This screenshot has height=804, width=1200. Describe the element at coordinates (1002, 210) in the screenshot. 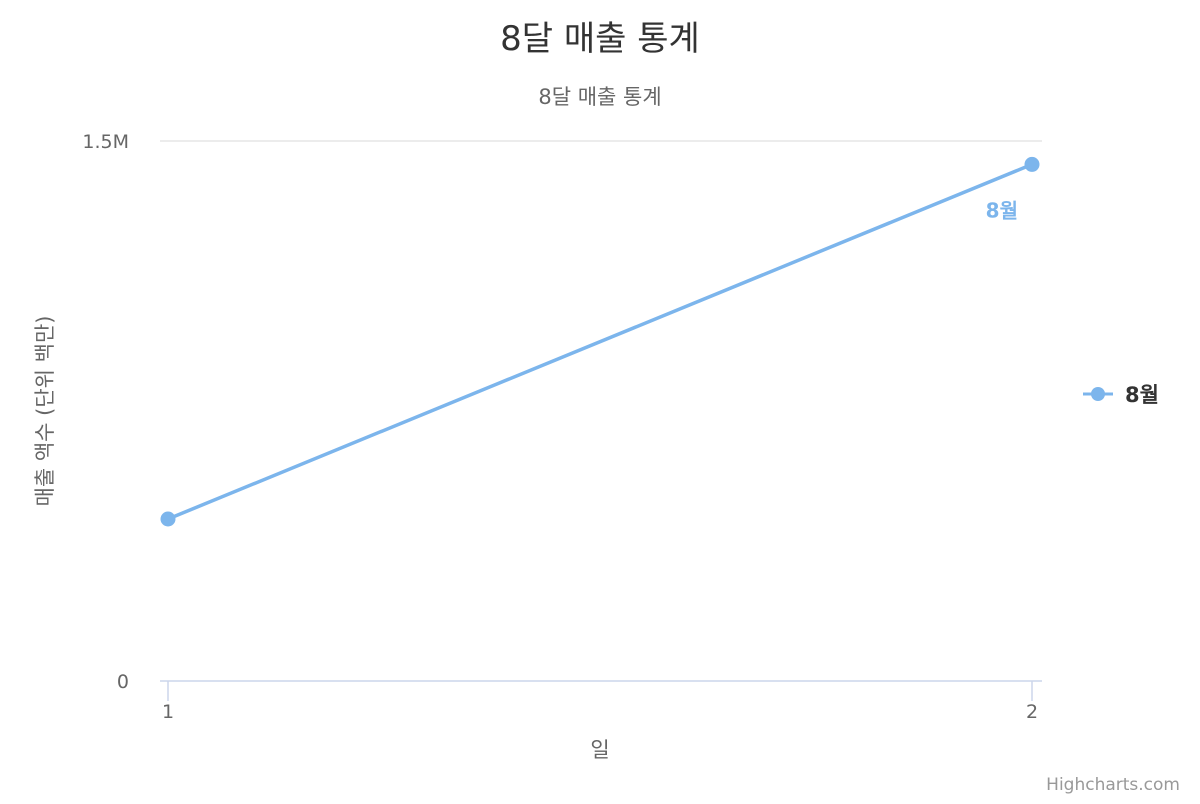

I see `data-label: 8월` at that location.